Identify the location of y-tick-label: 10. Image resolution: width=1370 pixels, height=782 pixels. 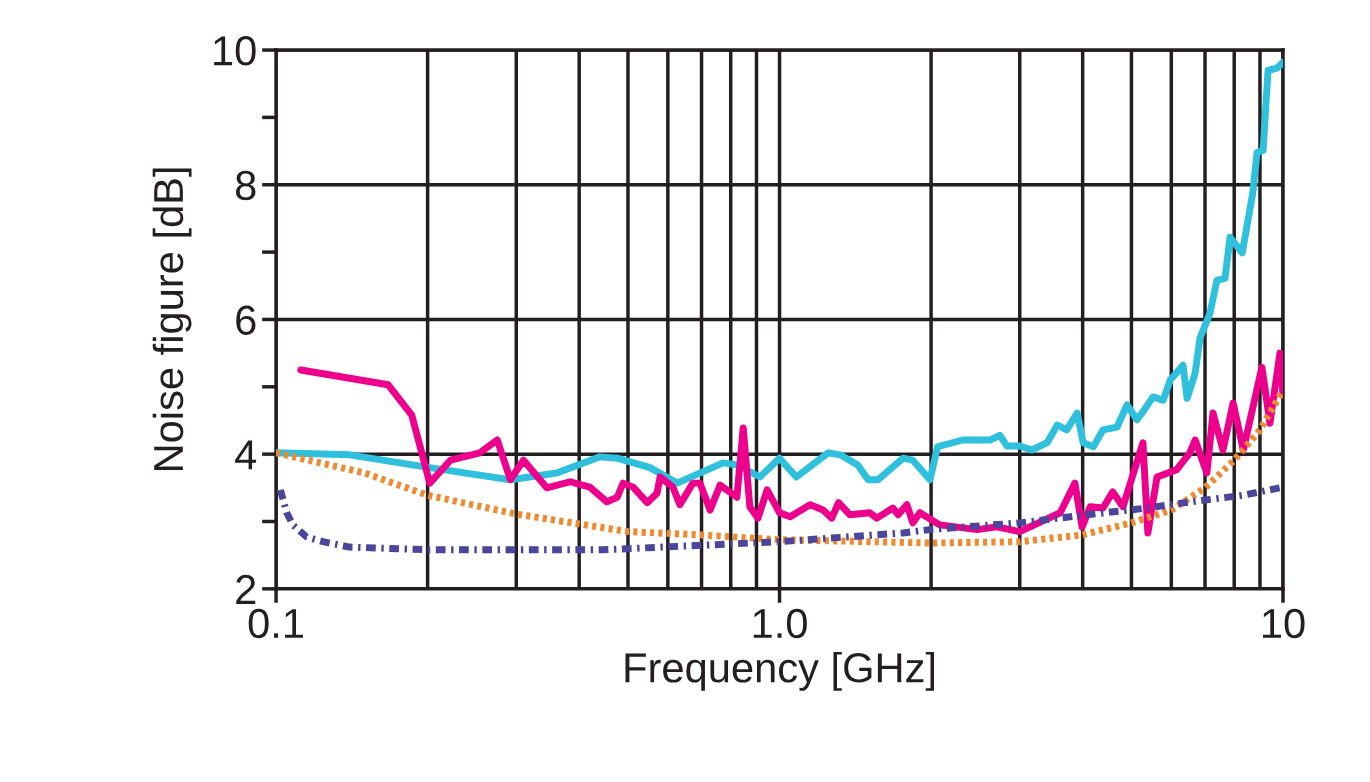
(235, 51).